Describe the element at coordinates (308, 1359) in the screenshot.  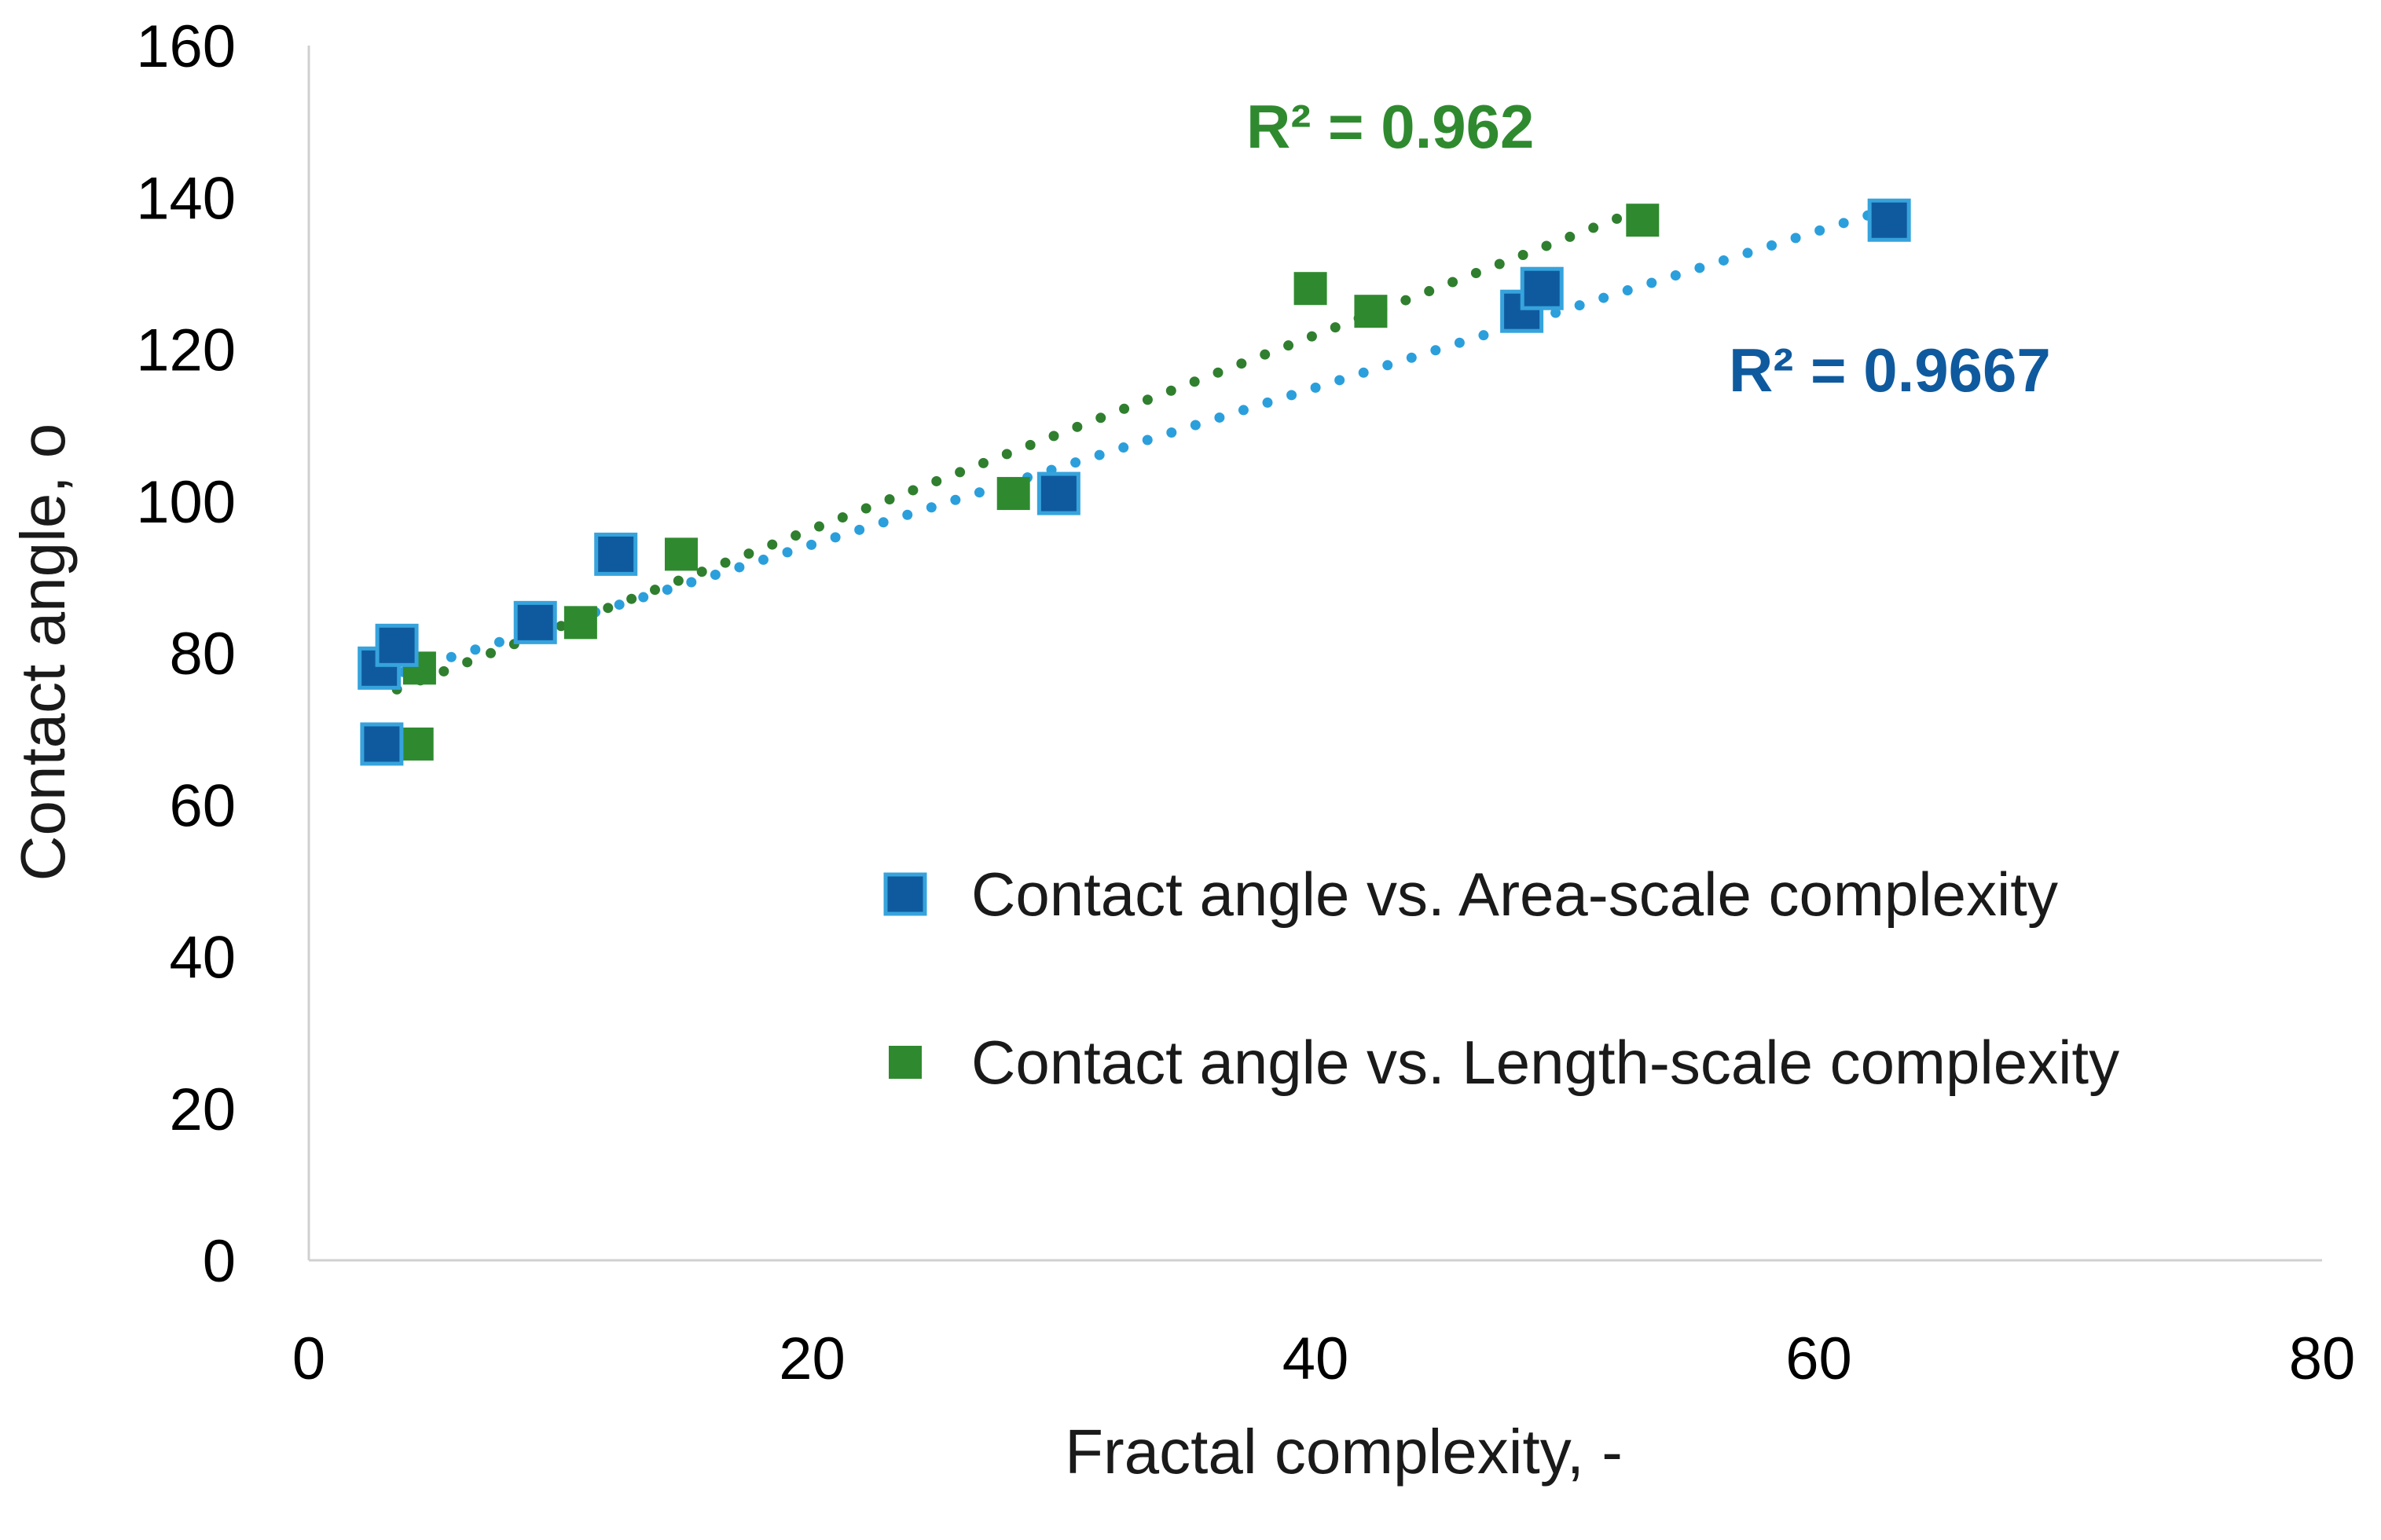
I see `x-tick-label: 0` at that location.